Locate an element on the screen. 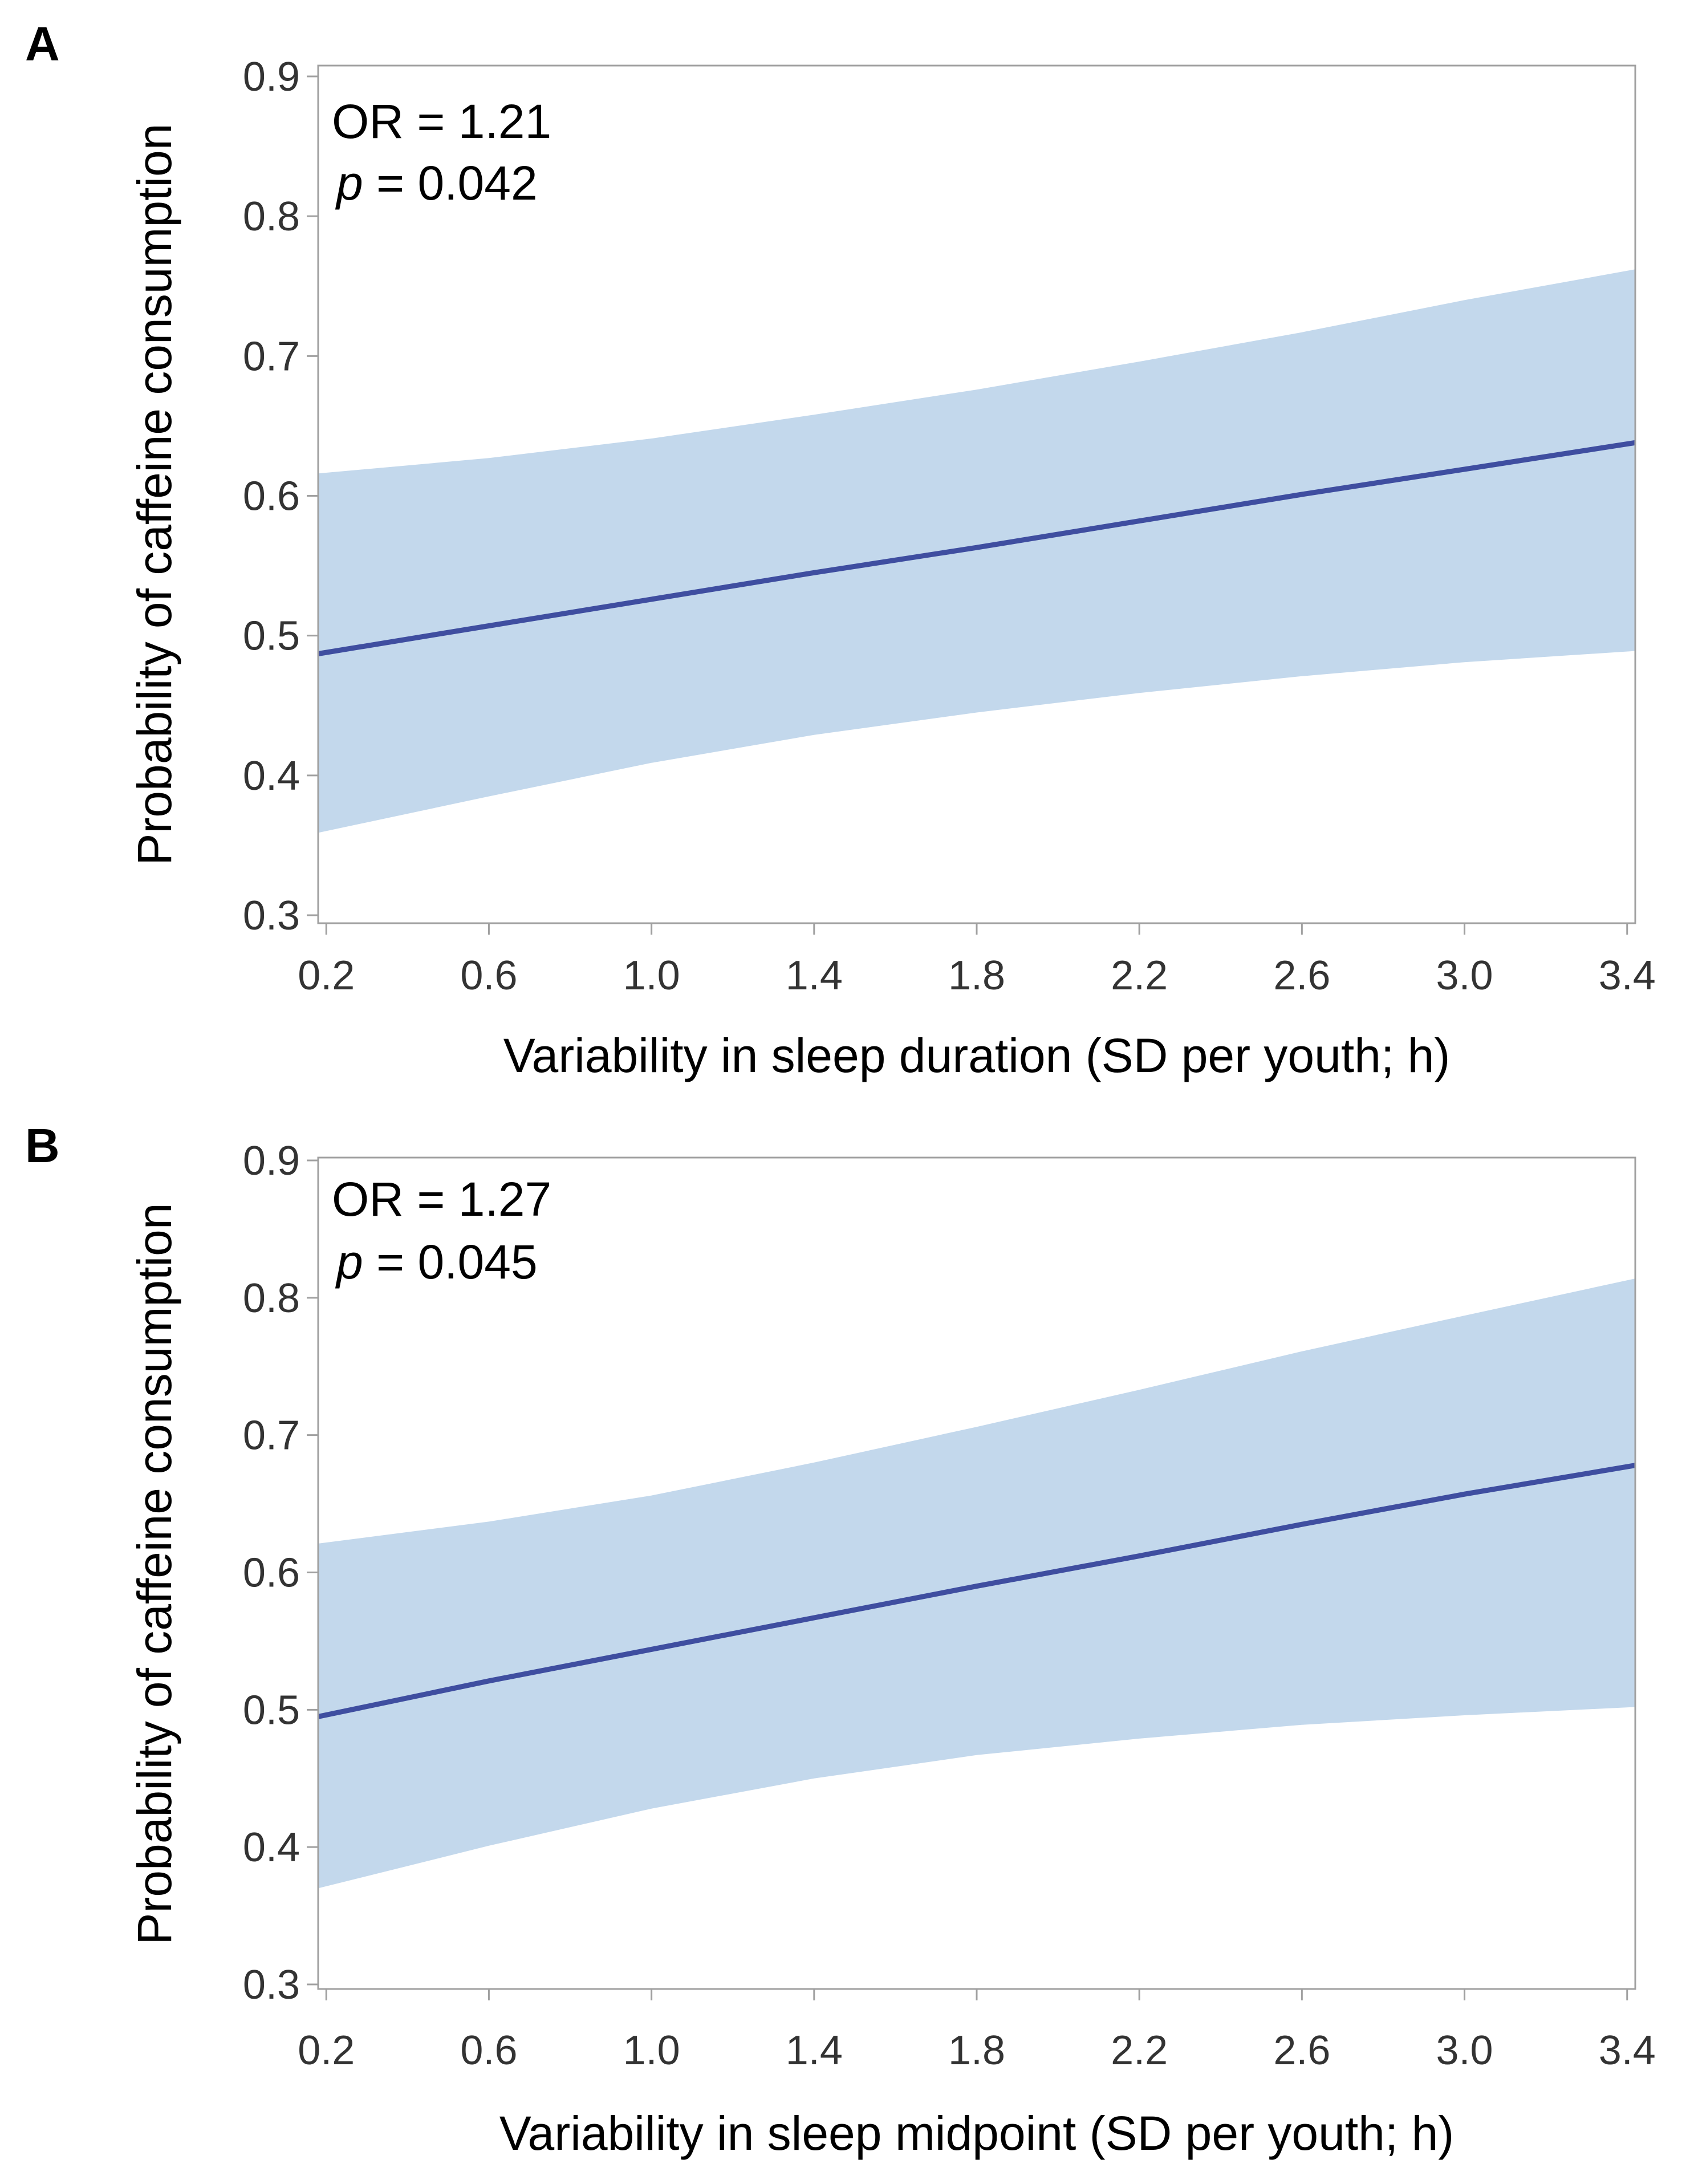 The height and width of the screenshot is (2184, 1686). p-value-text: p = 0.042 is located at coordinates (436, 183).